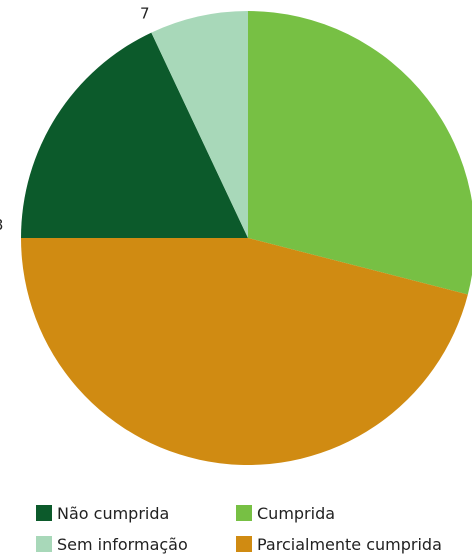 Image resolution: width=472 pixels, height=557 pixels. Describe the element at coordinates (296, 513) in the screenshot. I see `legend-label: Cumprida` at that location.